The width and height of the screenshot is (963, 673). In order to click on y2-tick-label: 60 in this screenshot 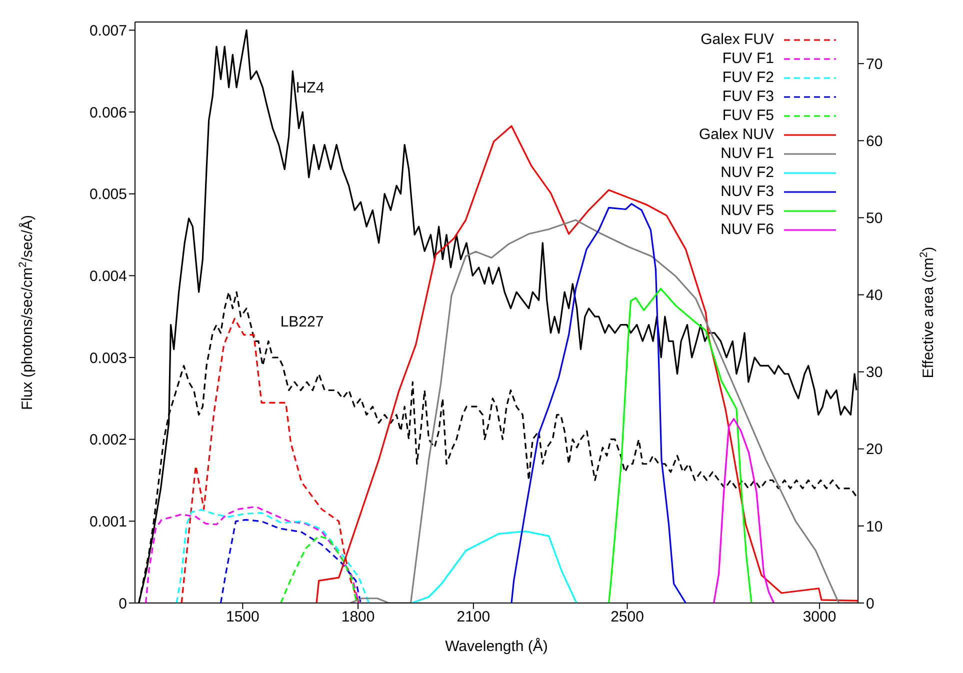, I will do `click(874, 141)`.